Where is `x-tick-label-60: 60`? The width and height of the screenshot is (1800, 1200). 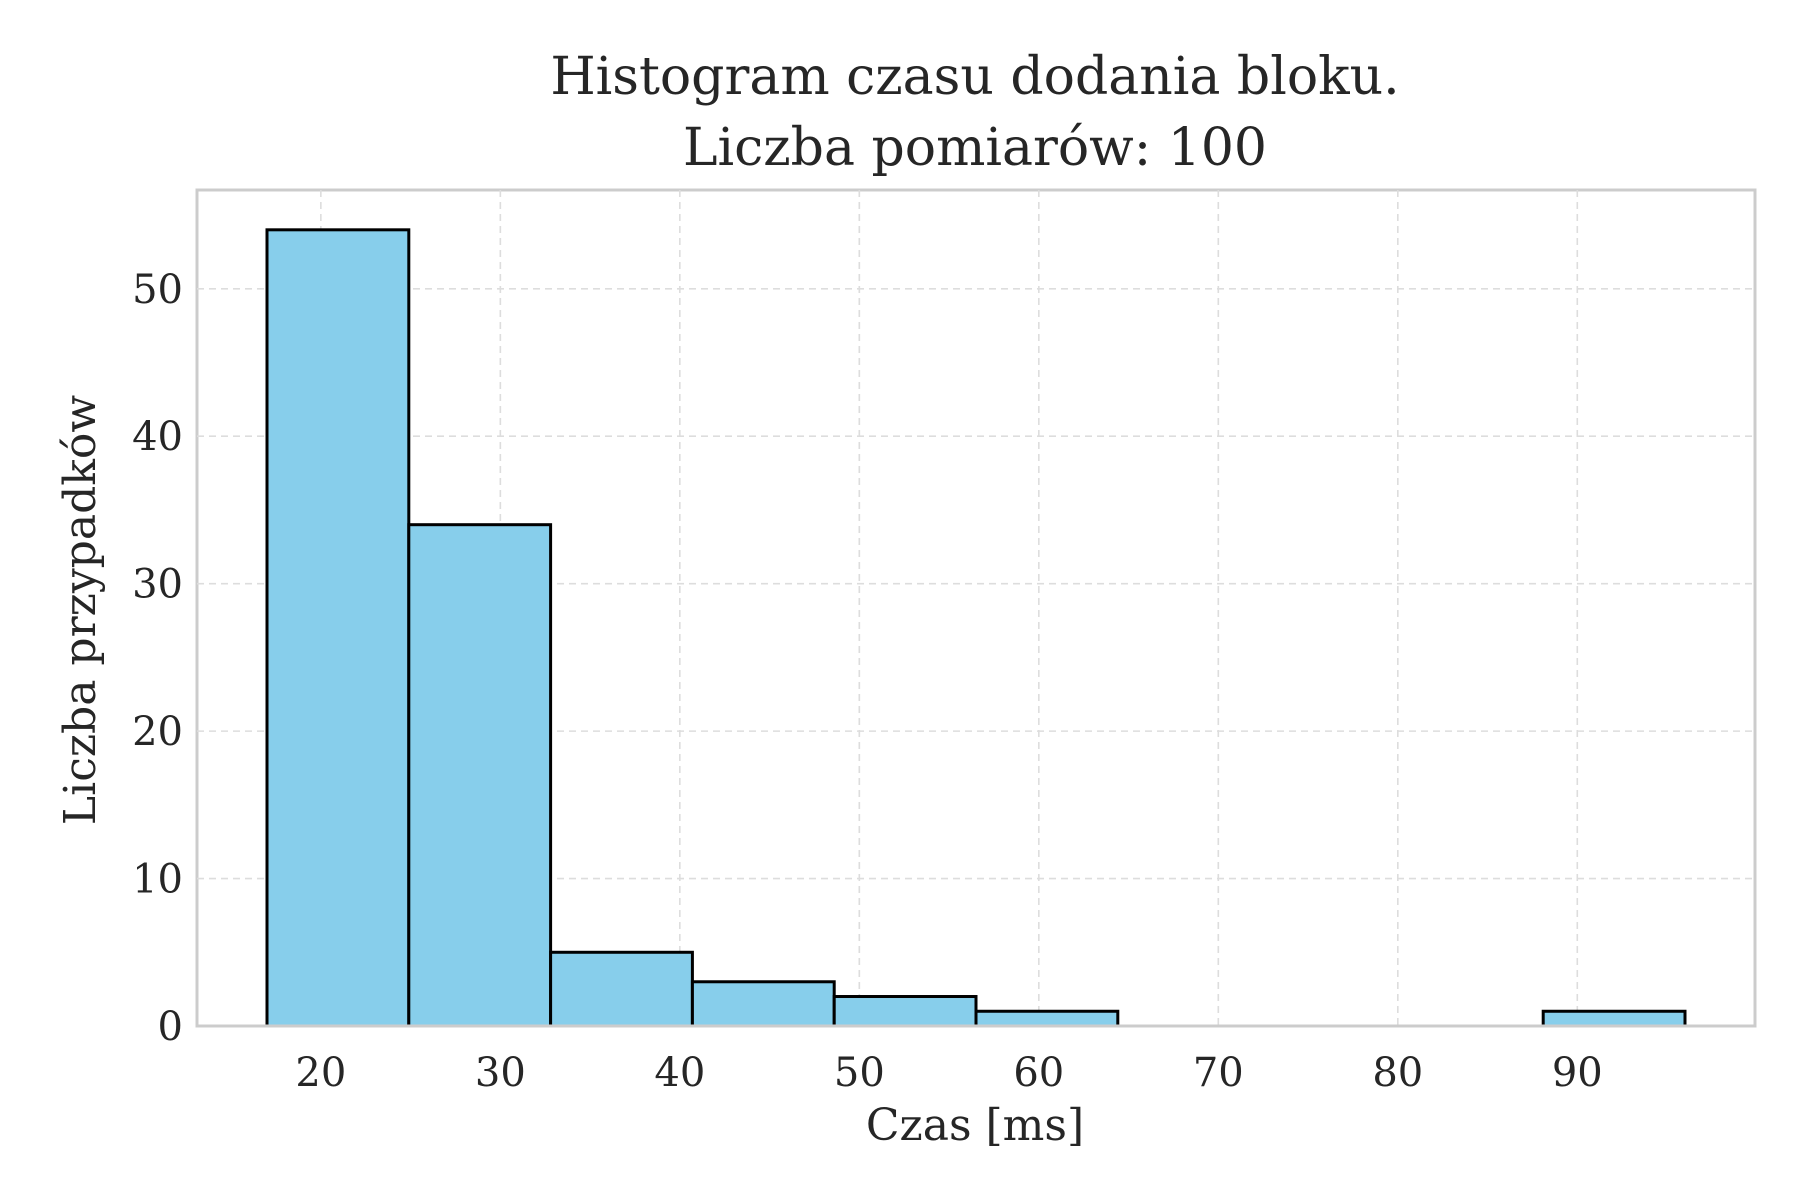 x-tick-label-60: 60 is located at coordinates (1038, 1073).